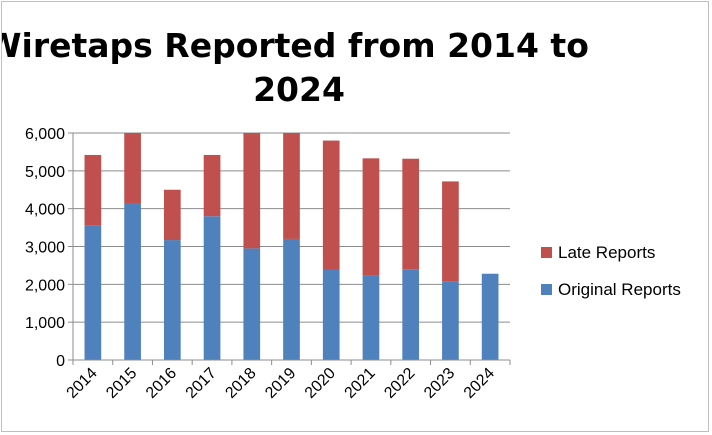 The width and height of the screenshot is (712, 435). What do you see at coordinates (479, 383) in the screenshot?
I see `x-tick-label: 2024` at bounding box center [479, 383].